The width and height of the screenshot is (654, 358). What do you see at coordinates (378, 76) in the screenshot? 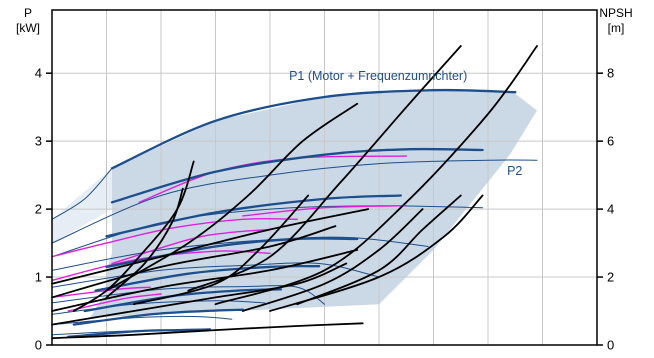
I see `annotation-p1-label: P1 (Motor + Frequenzumrichter)` at bounding box center [378, 76].